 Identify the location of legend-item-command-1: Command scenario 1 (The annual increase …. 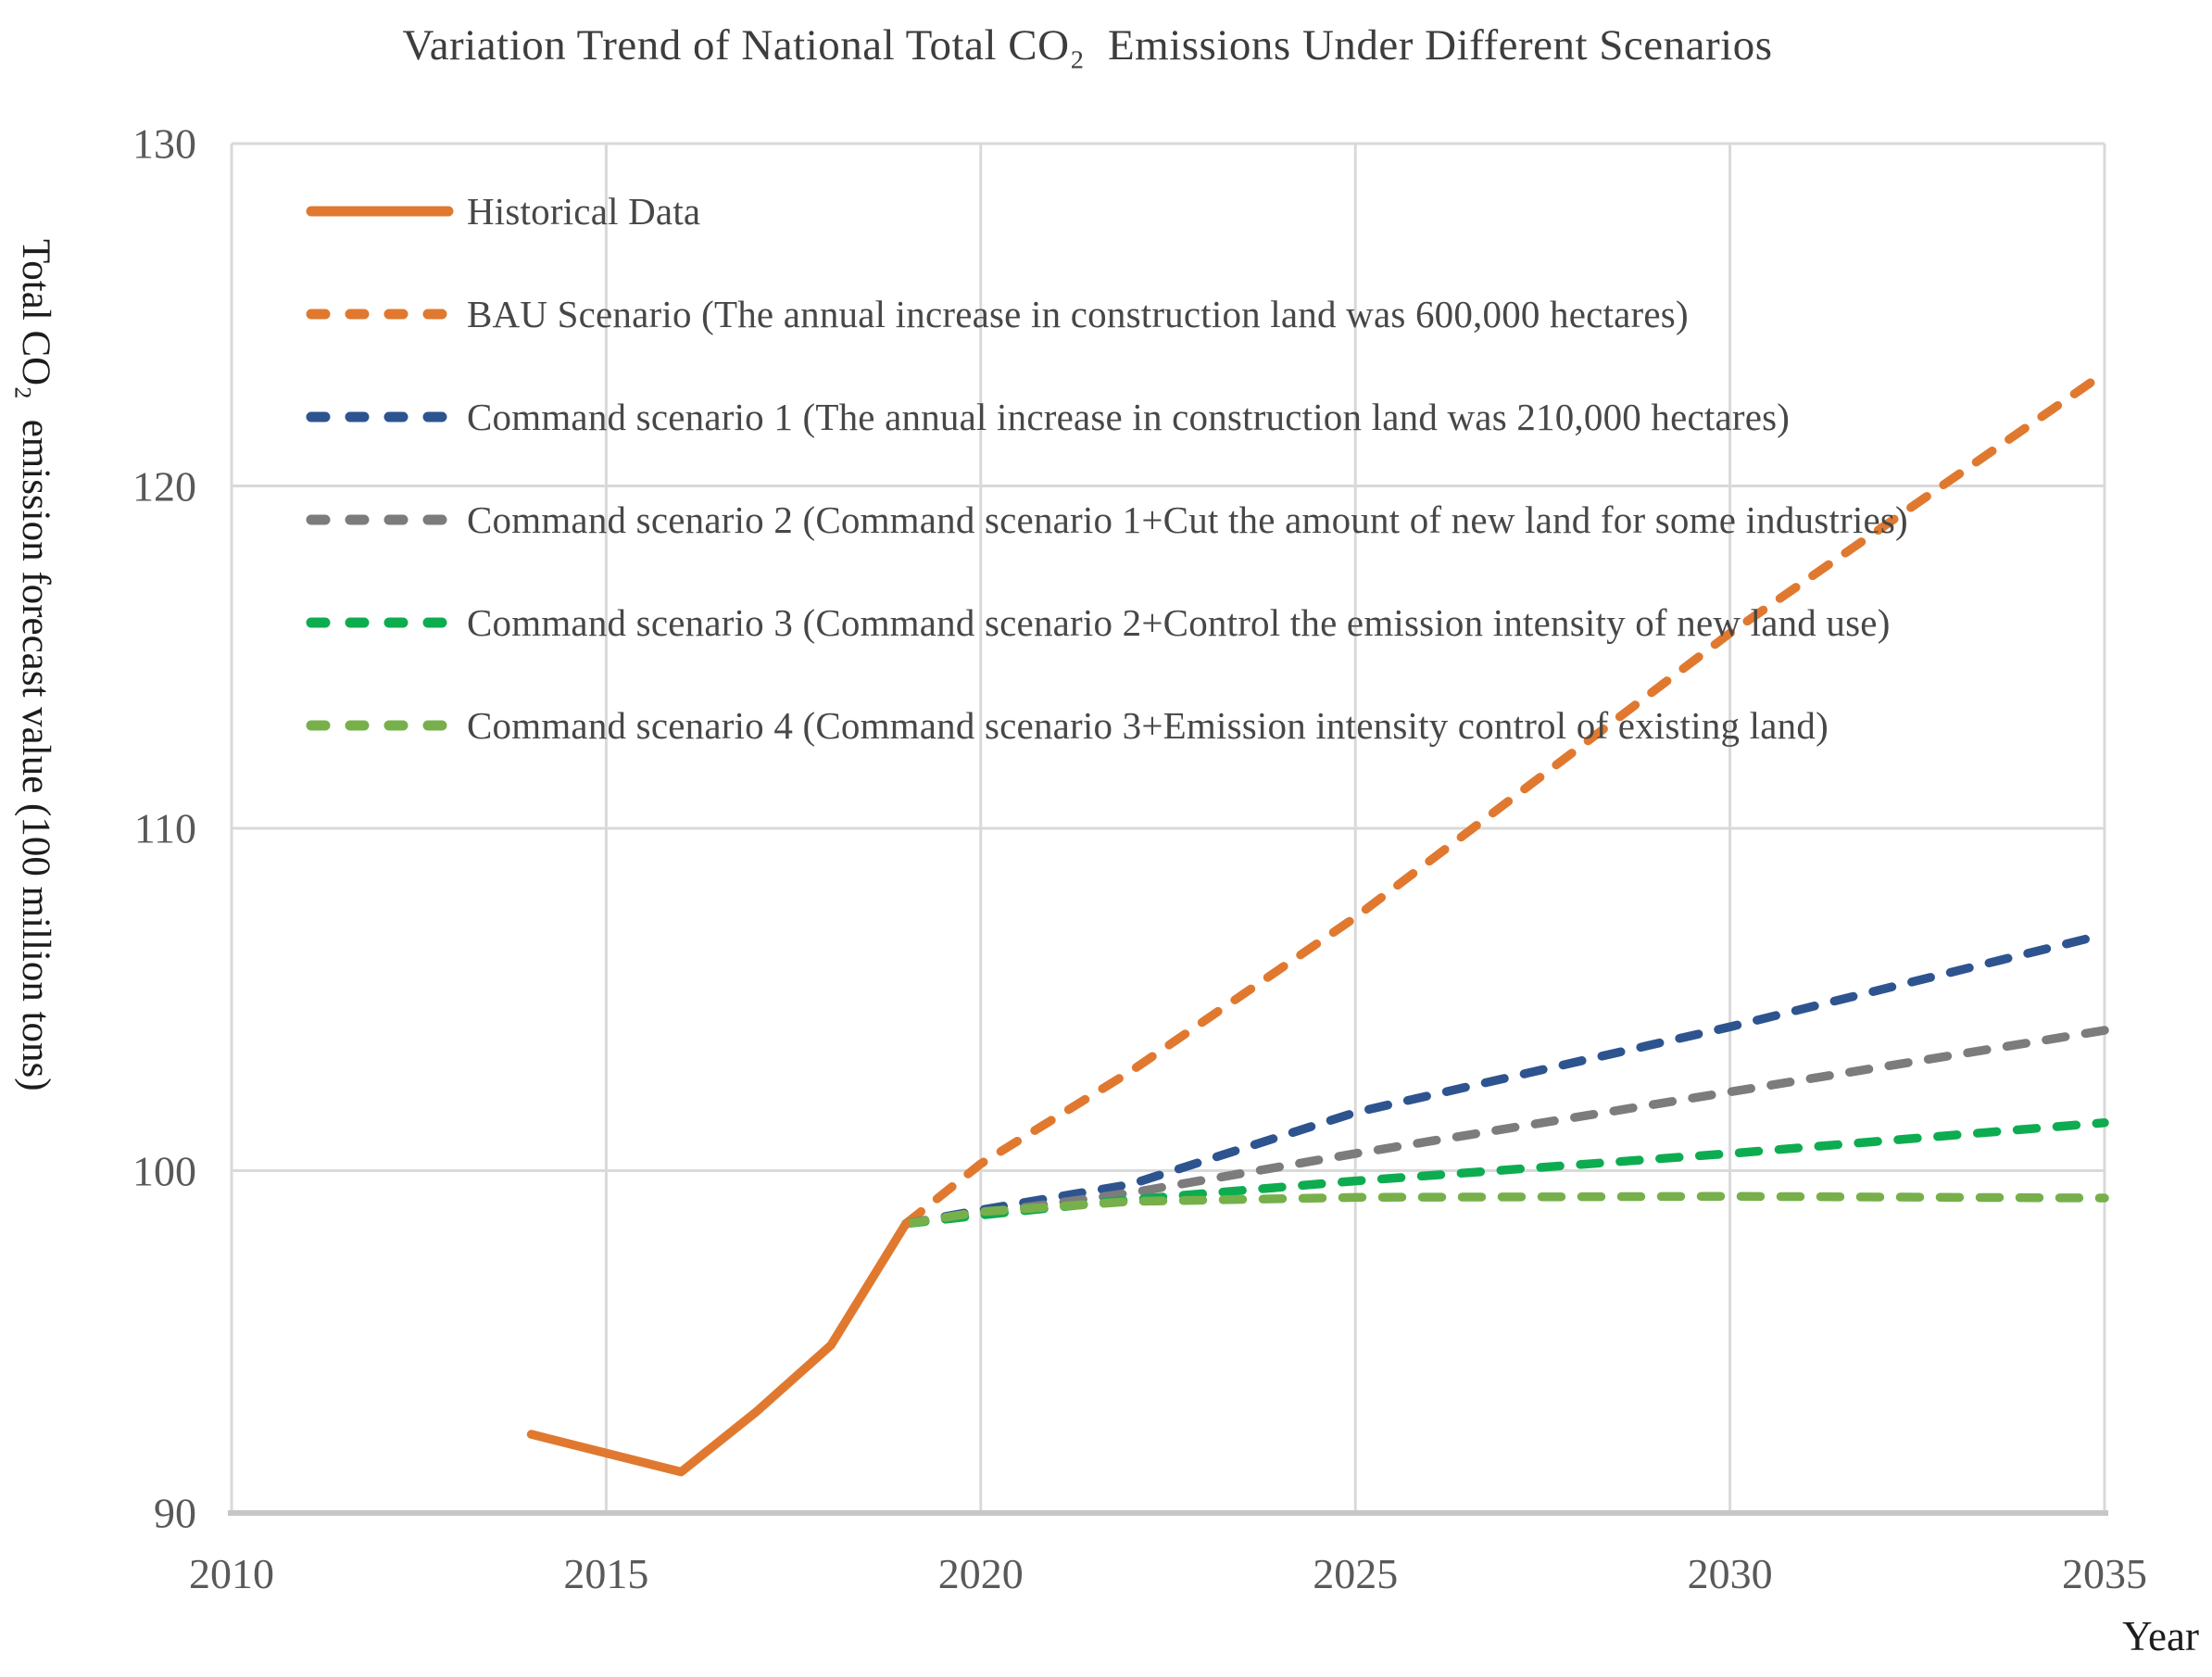
(1048, 417).